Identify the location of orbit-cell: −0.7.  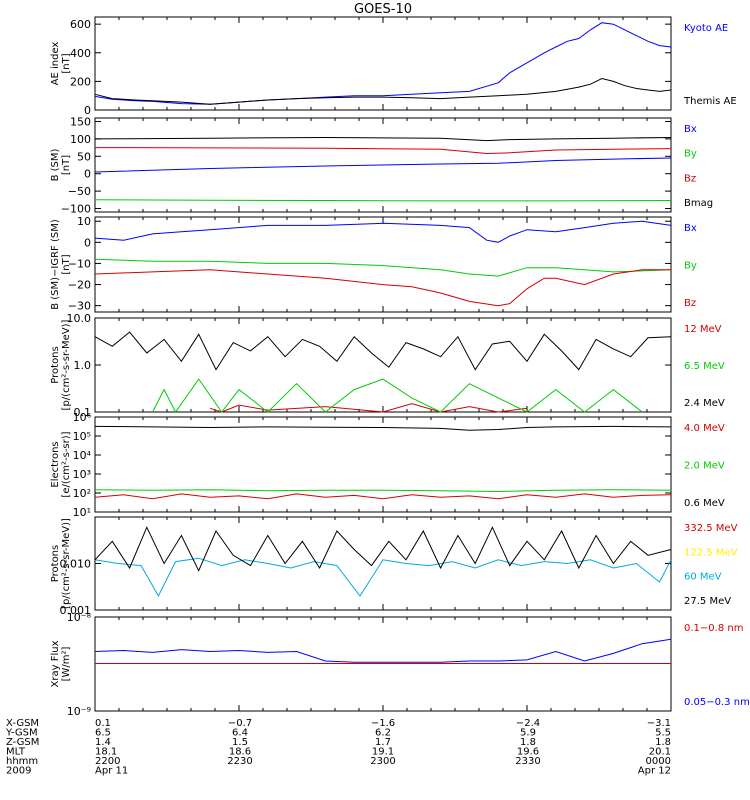
(240, 723).